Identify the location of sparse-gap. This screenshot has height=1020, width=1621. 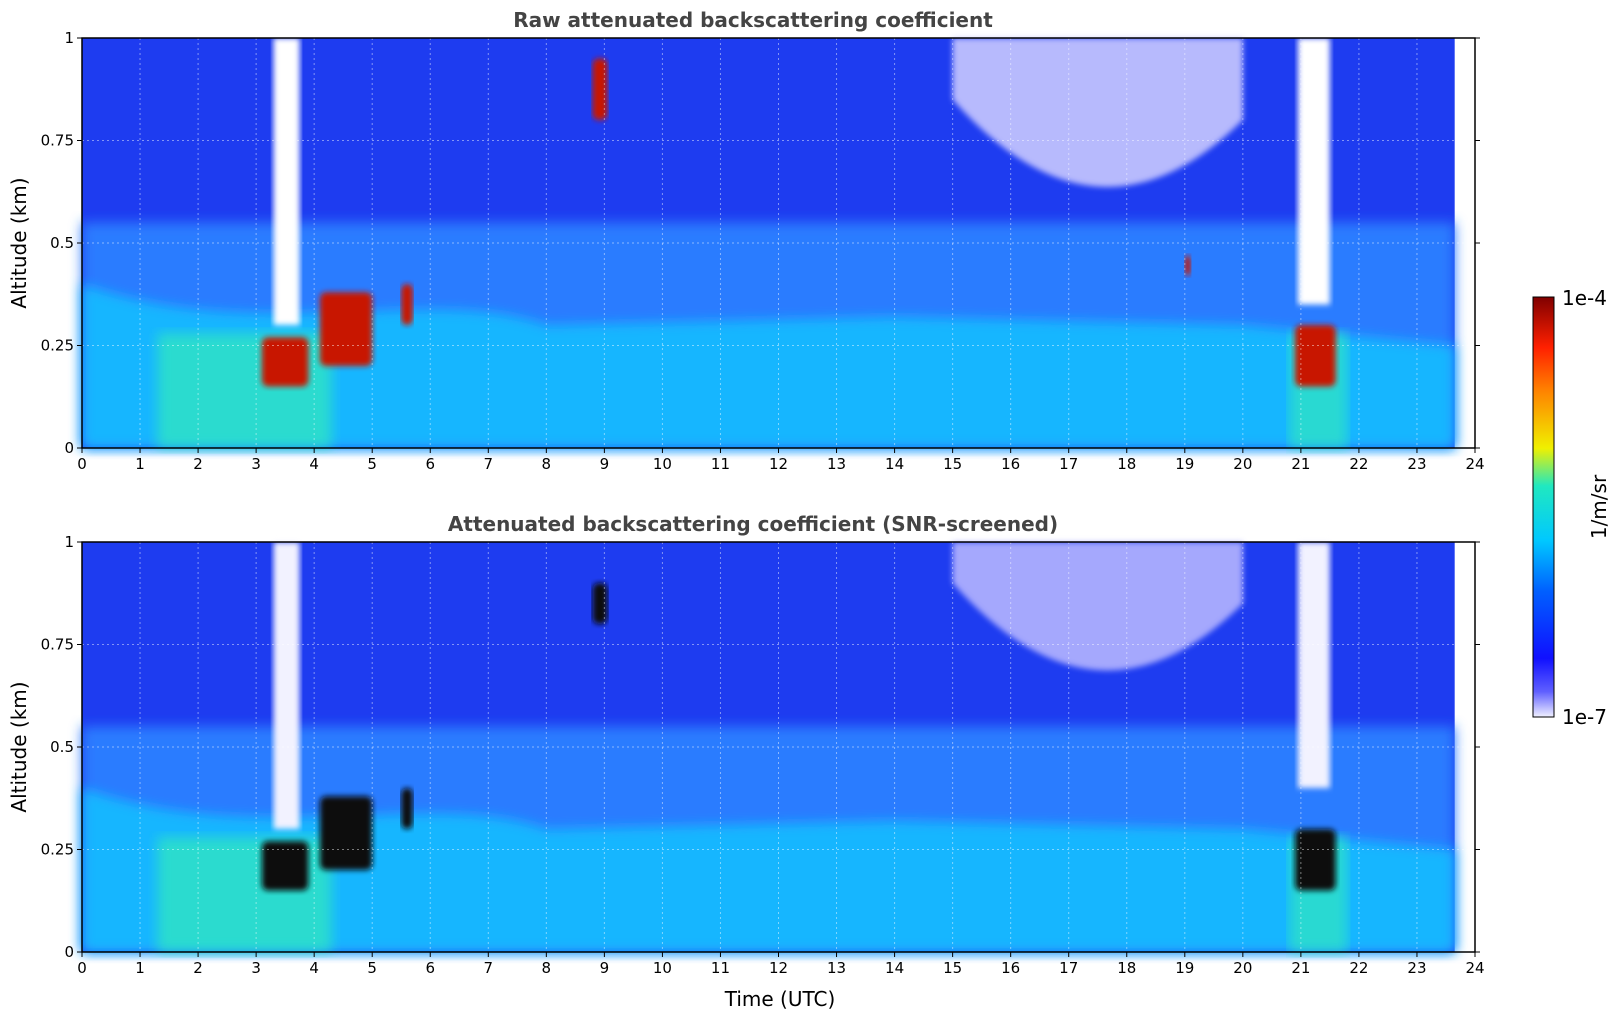
(1097, 112).